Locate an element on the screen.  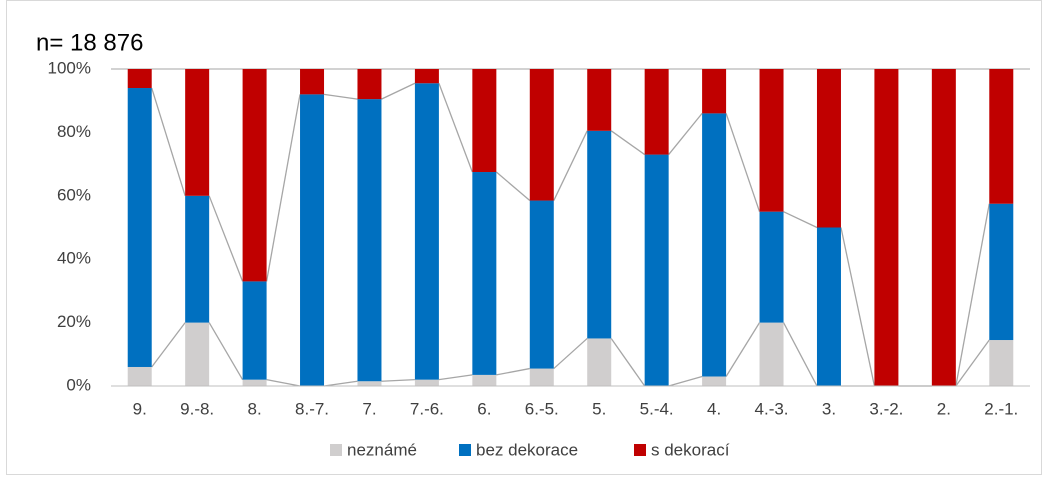
x-tick-label: 2.-1. is located at coordinates (1001, 408).